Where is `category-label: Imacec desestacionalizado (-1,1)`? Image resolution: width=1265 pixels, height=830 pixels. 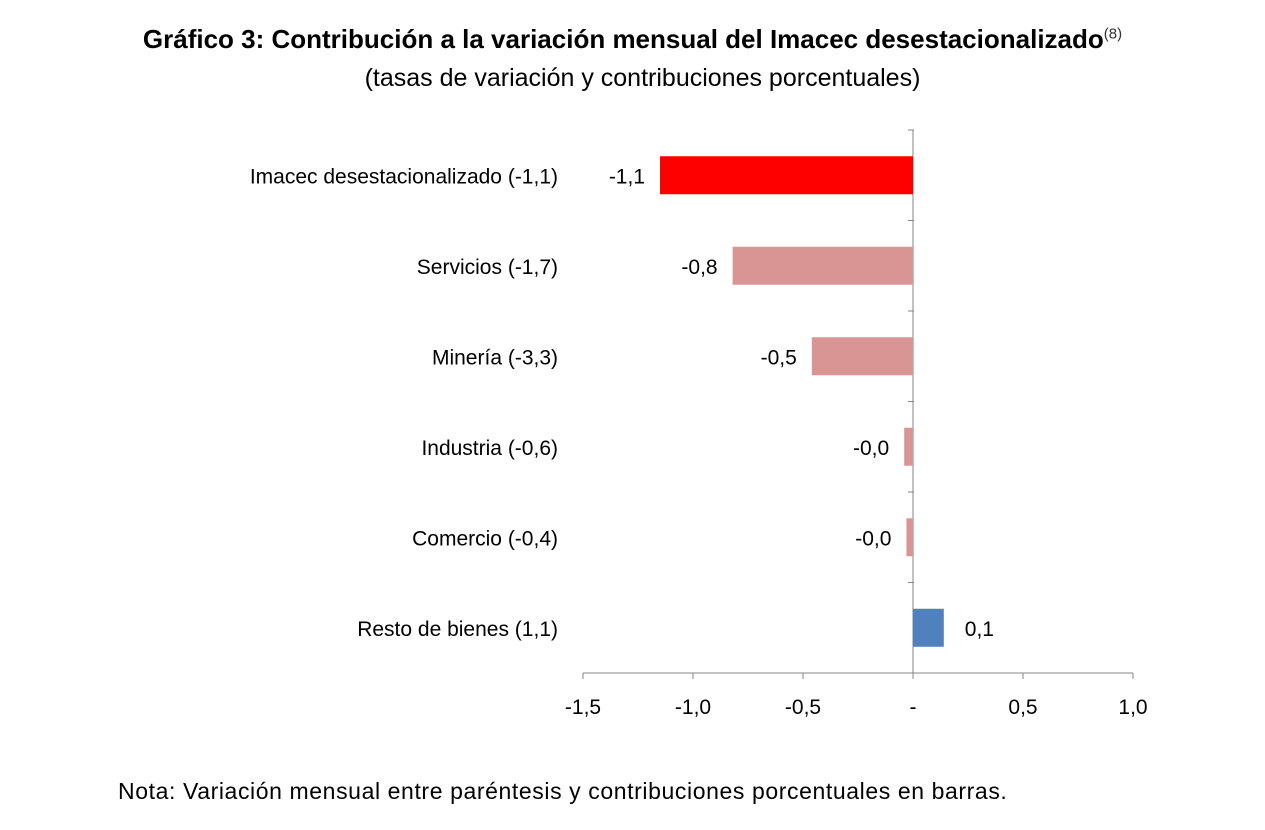 category-label: Imacec desestacionalizado (-1,1) is located at coordinates (404, 176).